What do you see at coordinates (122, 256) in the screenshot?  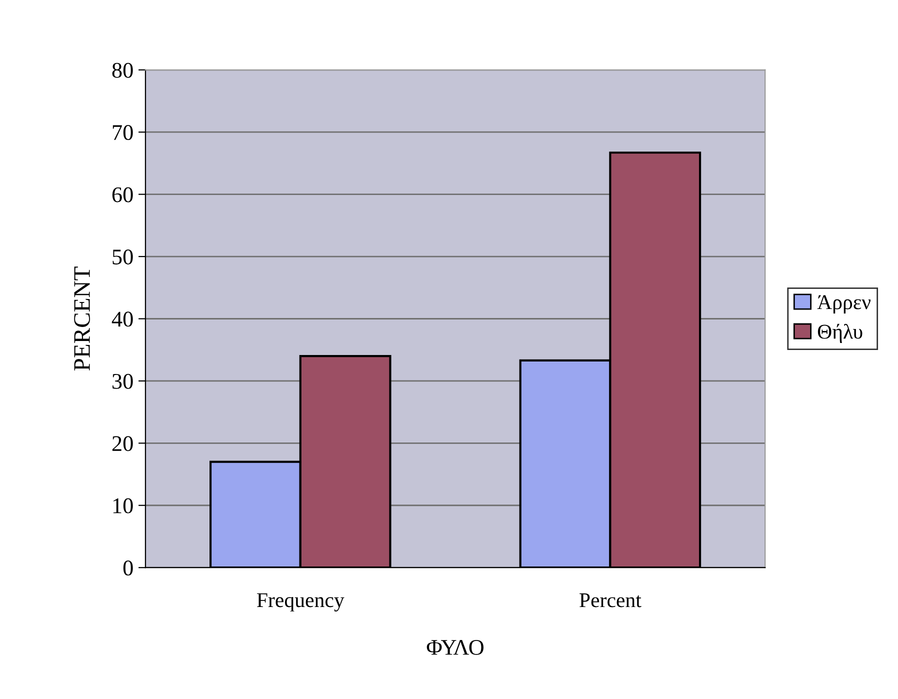 I see `y-tick-label: 50` at bounding box center [122, 256].